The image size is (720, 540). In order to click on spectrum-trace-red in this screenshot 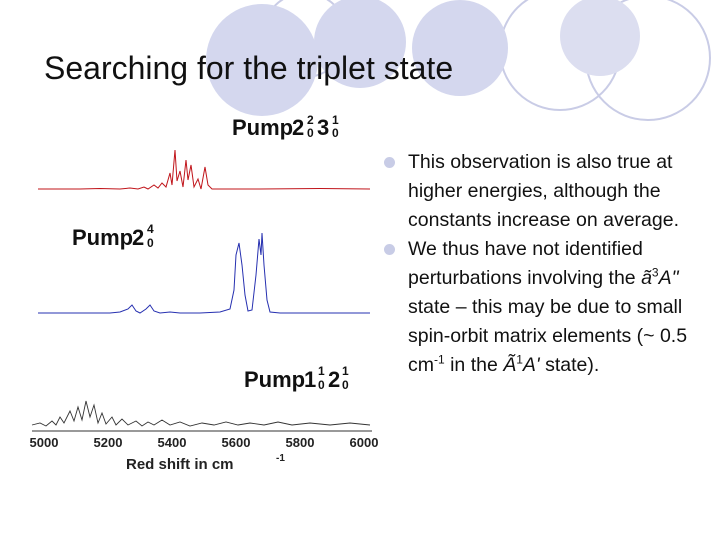, I will do `click(204, 169)`.